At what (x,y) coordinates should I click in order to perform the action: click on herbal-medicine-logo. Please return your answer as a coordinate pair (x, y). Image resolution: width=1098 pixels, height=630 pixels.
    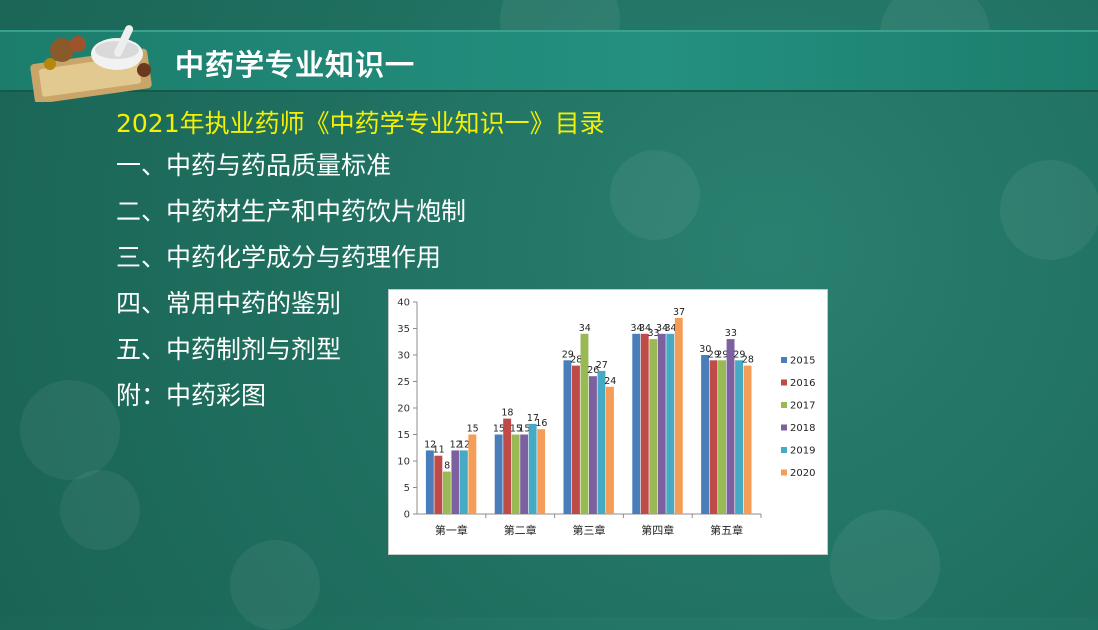
    Looking at the image, I should click on (91, 63).